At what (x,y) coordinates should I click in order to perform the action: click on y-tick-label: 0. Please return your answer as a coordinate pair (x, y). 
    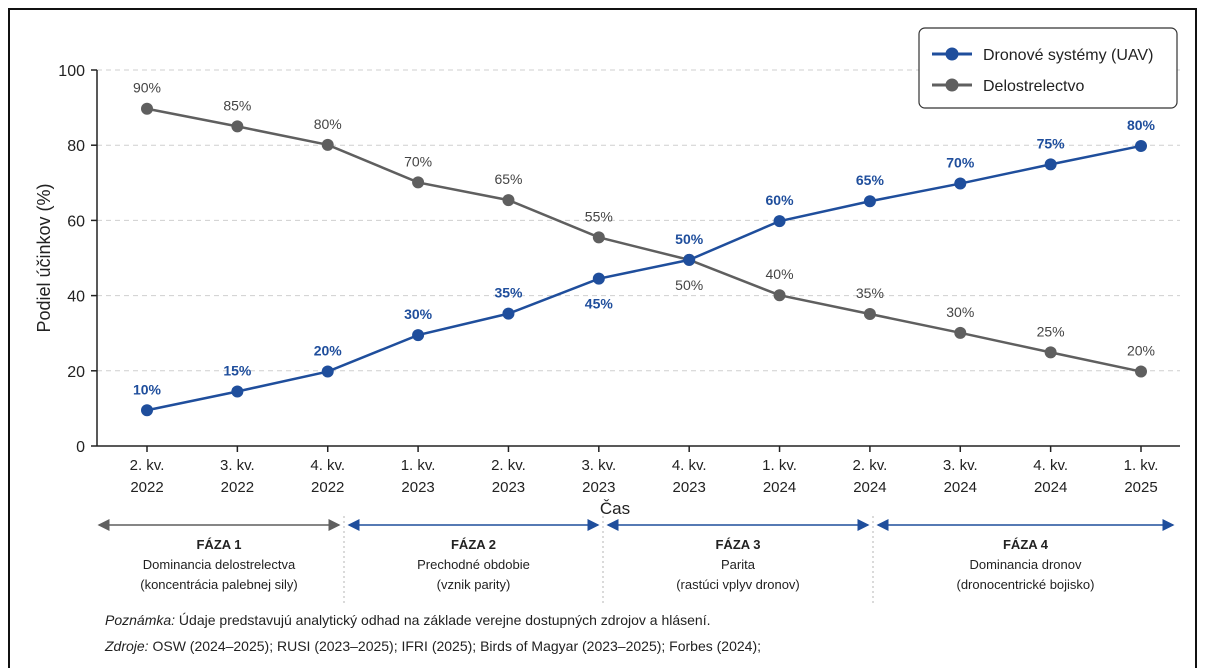
    Looking at the image, I should click on (80, 447).